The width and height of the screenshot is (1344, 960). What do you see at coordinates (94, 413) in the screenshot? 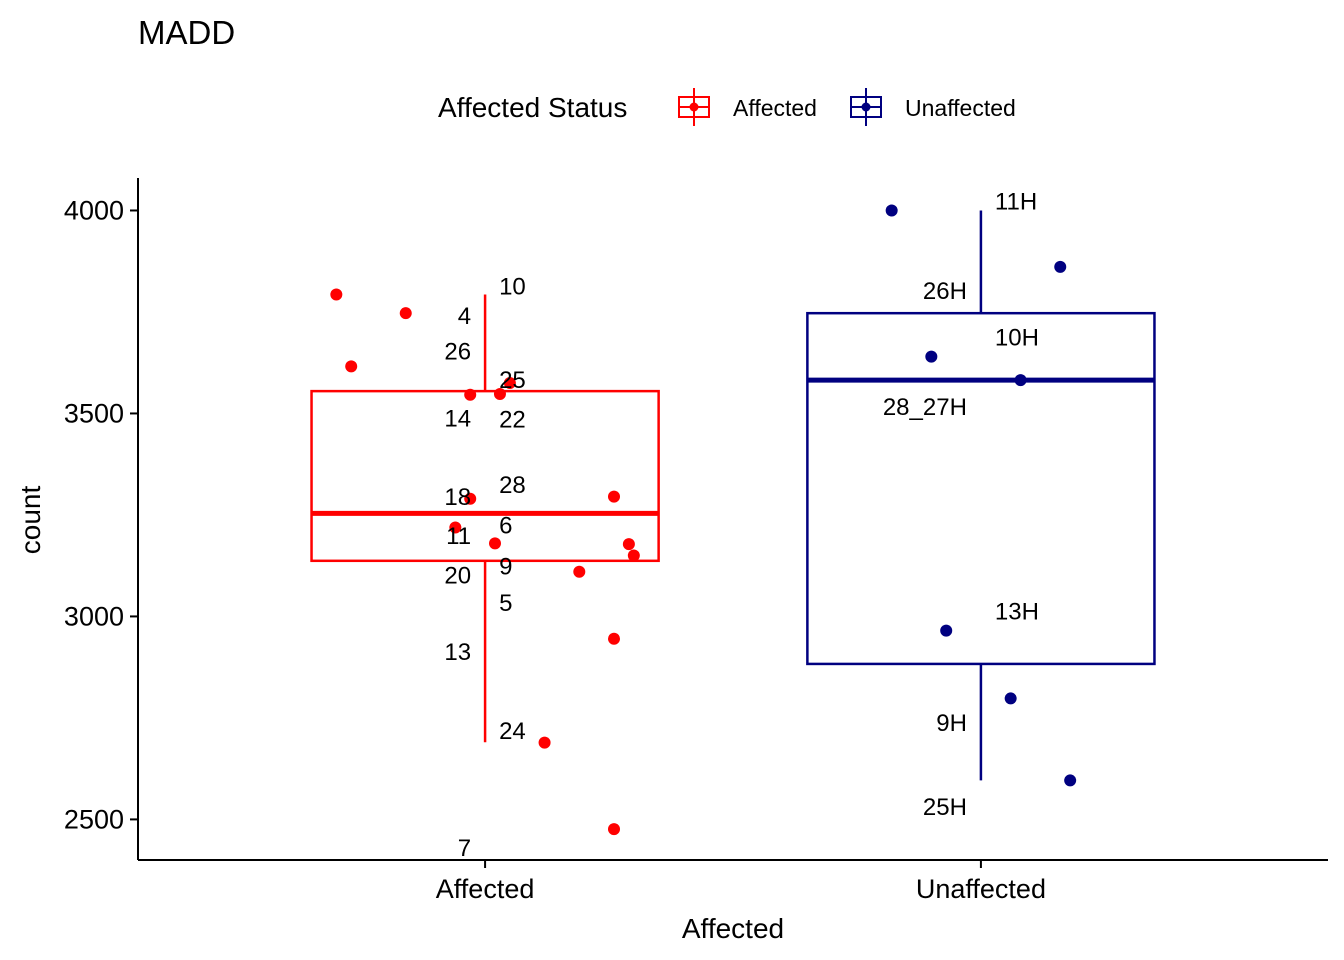
I see `y-tick-label: 3500` at bounding box center [94, 413].